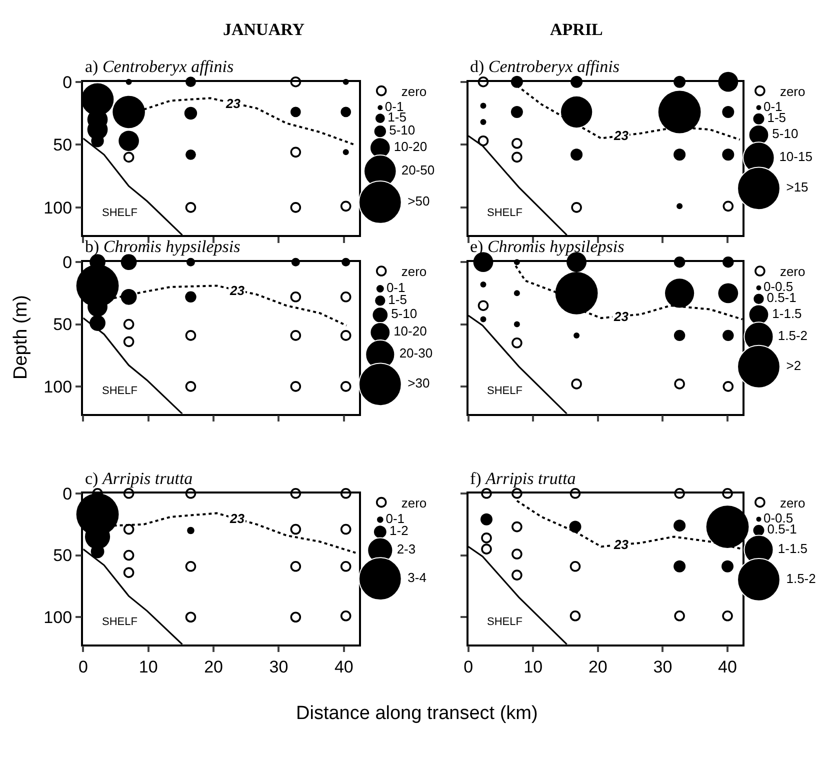  I want to click on chart-title: b) Chromis hypsilepsis, so click(163, 246).